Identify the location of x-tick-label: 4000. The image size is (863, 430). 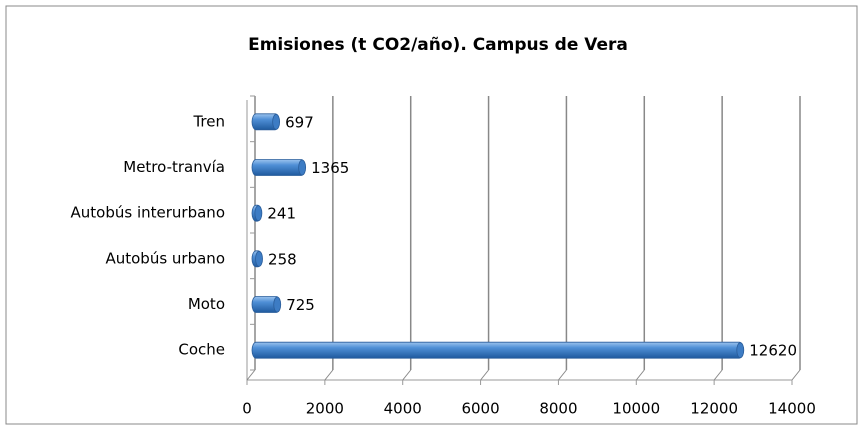
(403, 409).